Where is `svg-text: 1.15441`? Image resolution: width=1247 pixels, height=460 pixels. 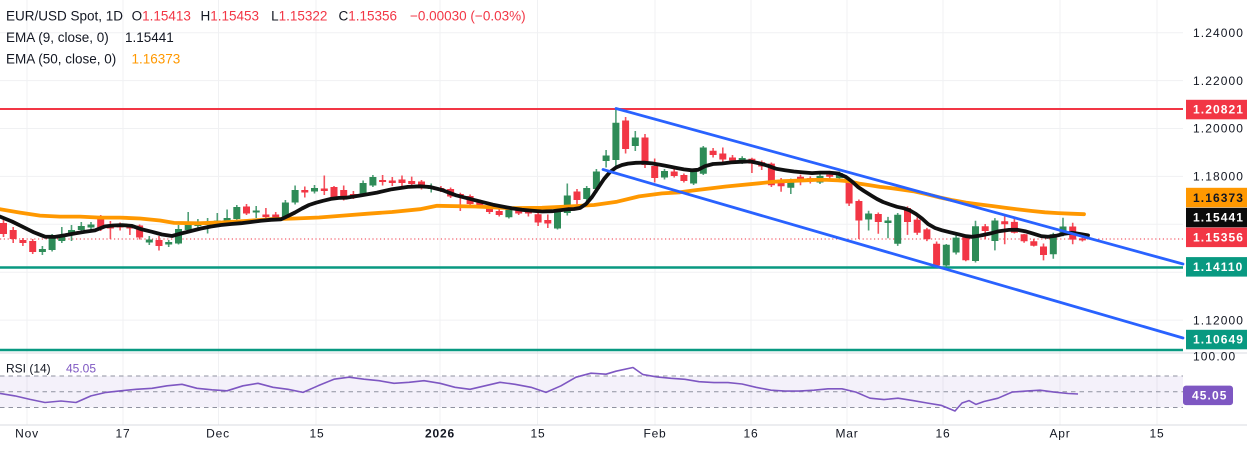 svg-text: 1.15441 is located at coordinates (1218, 218).